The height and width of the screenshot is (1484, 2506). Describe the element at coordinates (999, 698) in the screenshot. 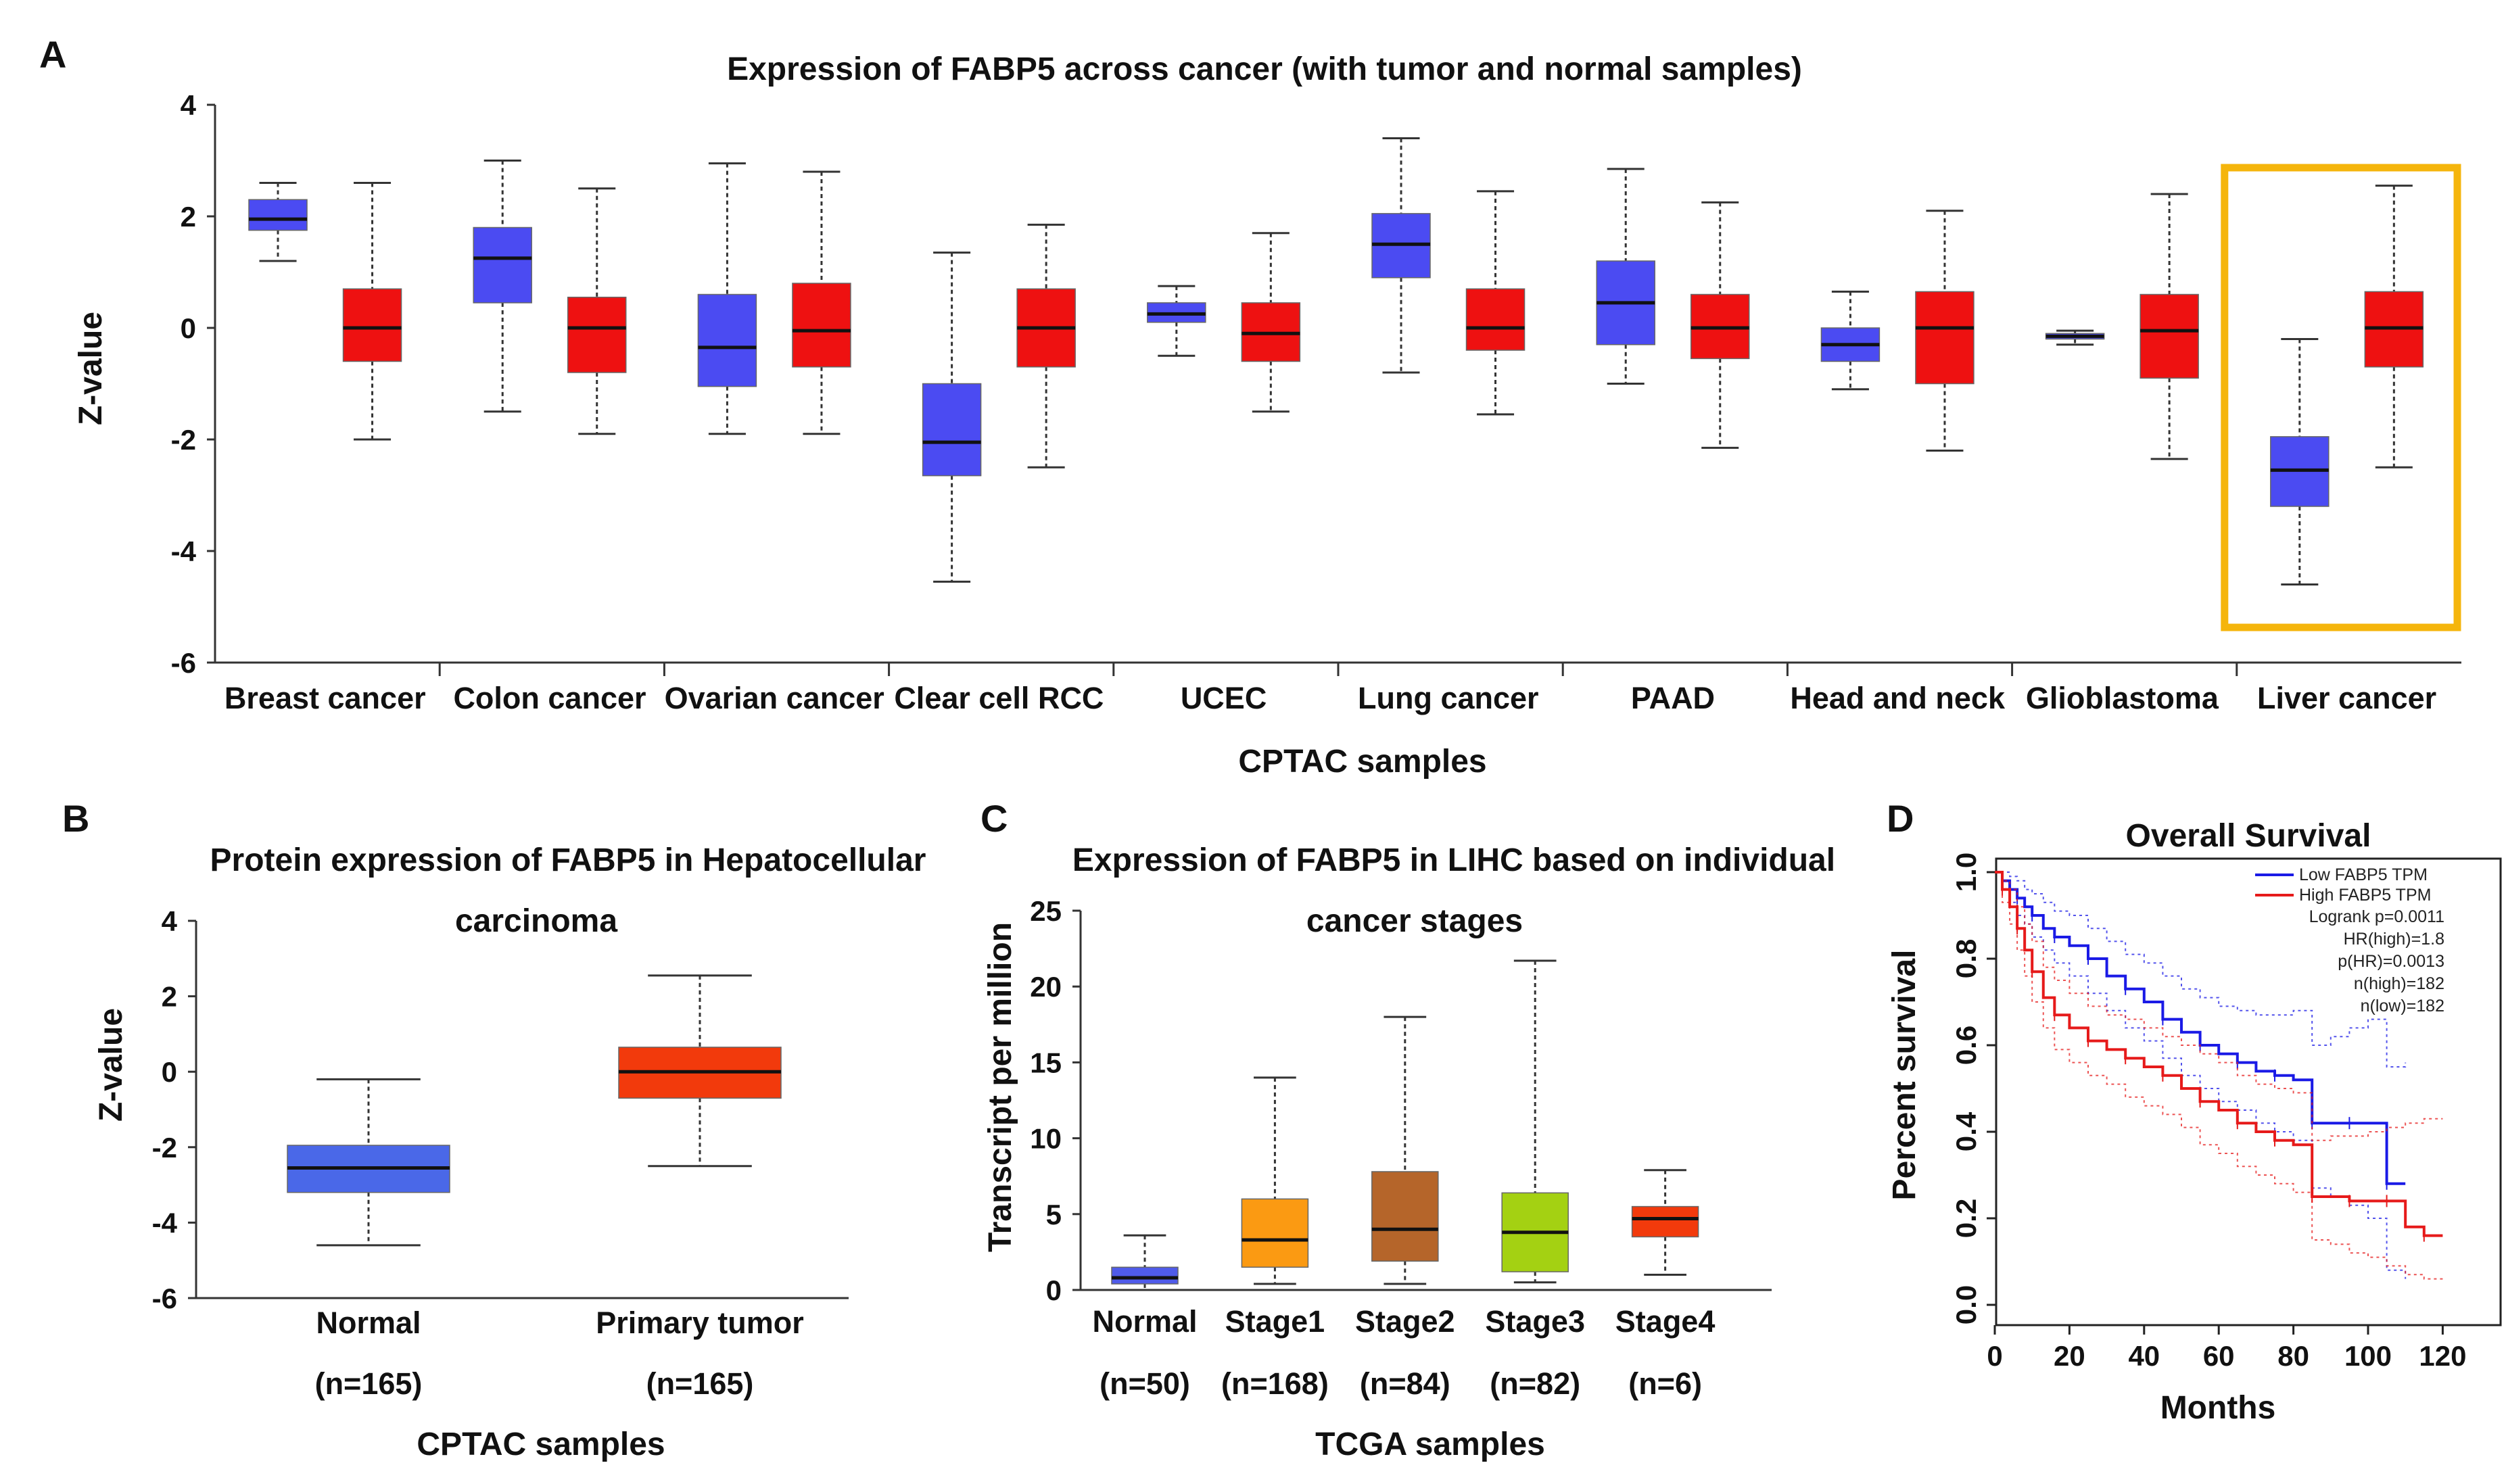

I see `panel-a-category-label: Clear cell RCC` at that location.